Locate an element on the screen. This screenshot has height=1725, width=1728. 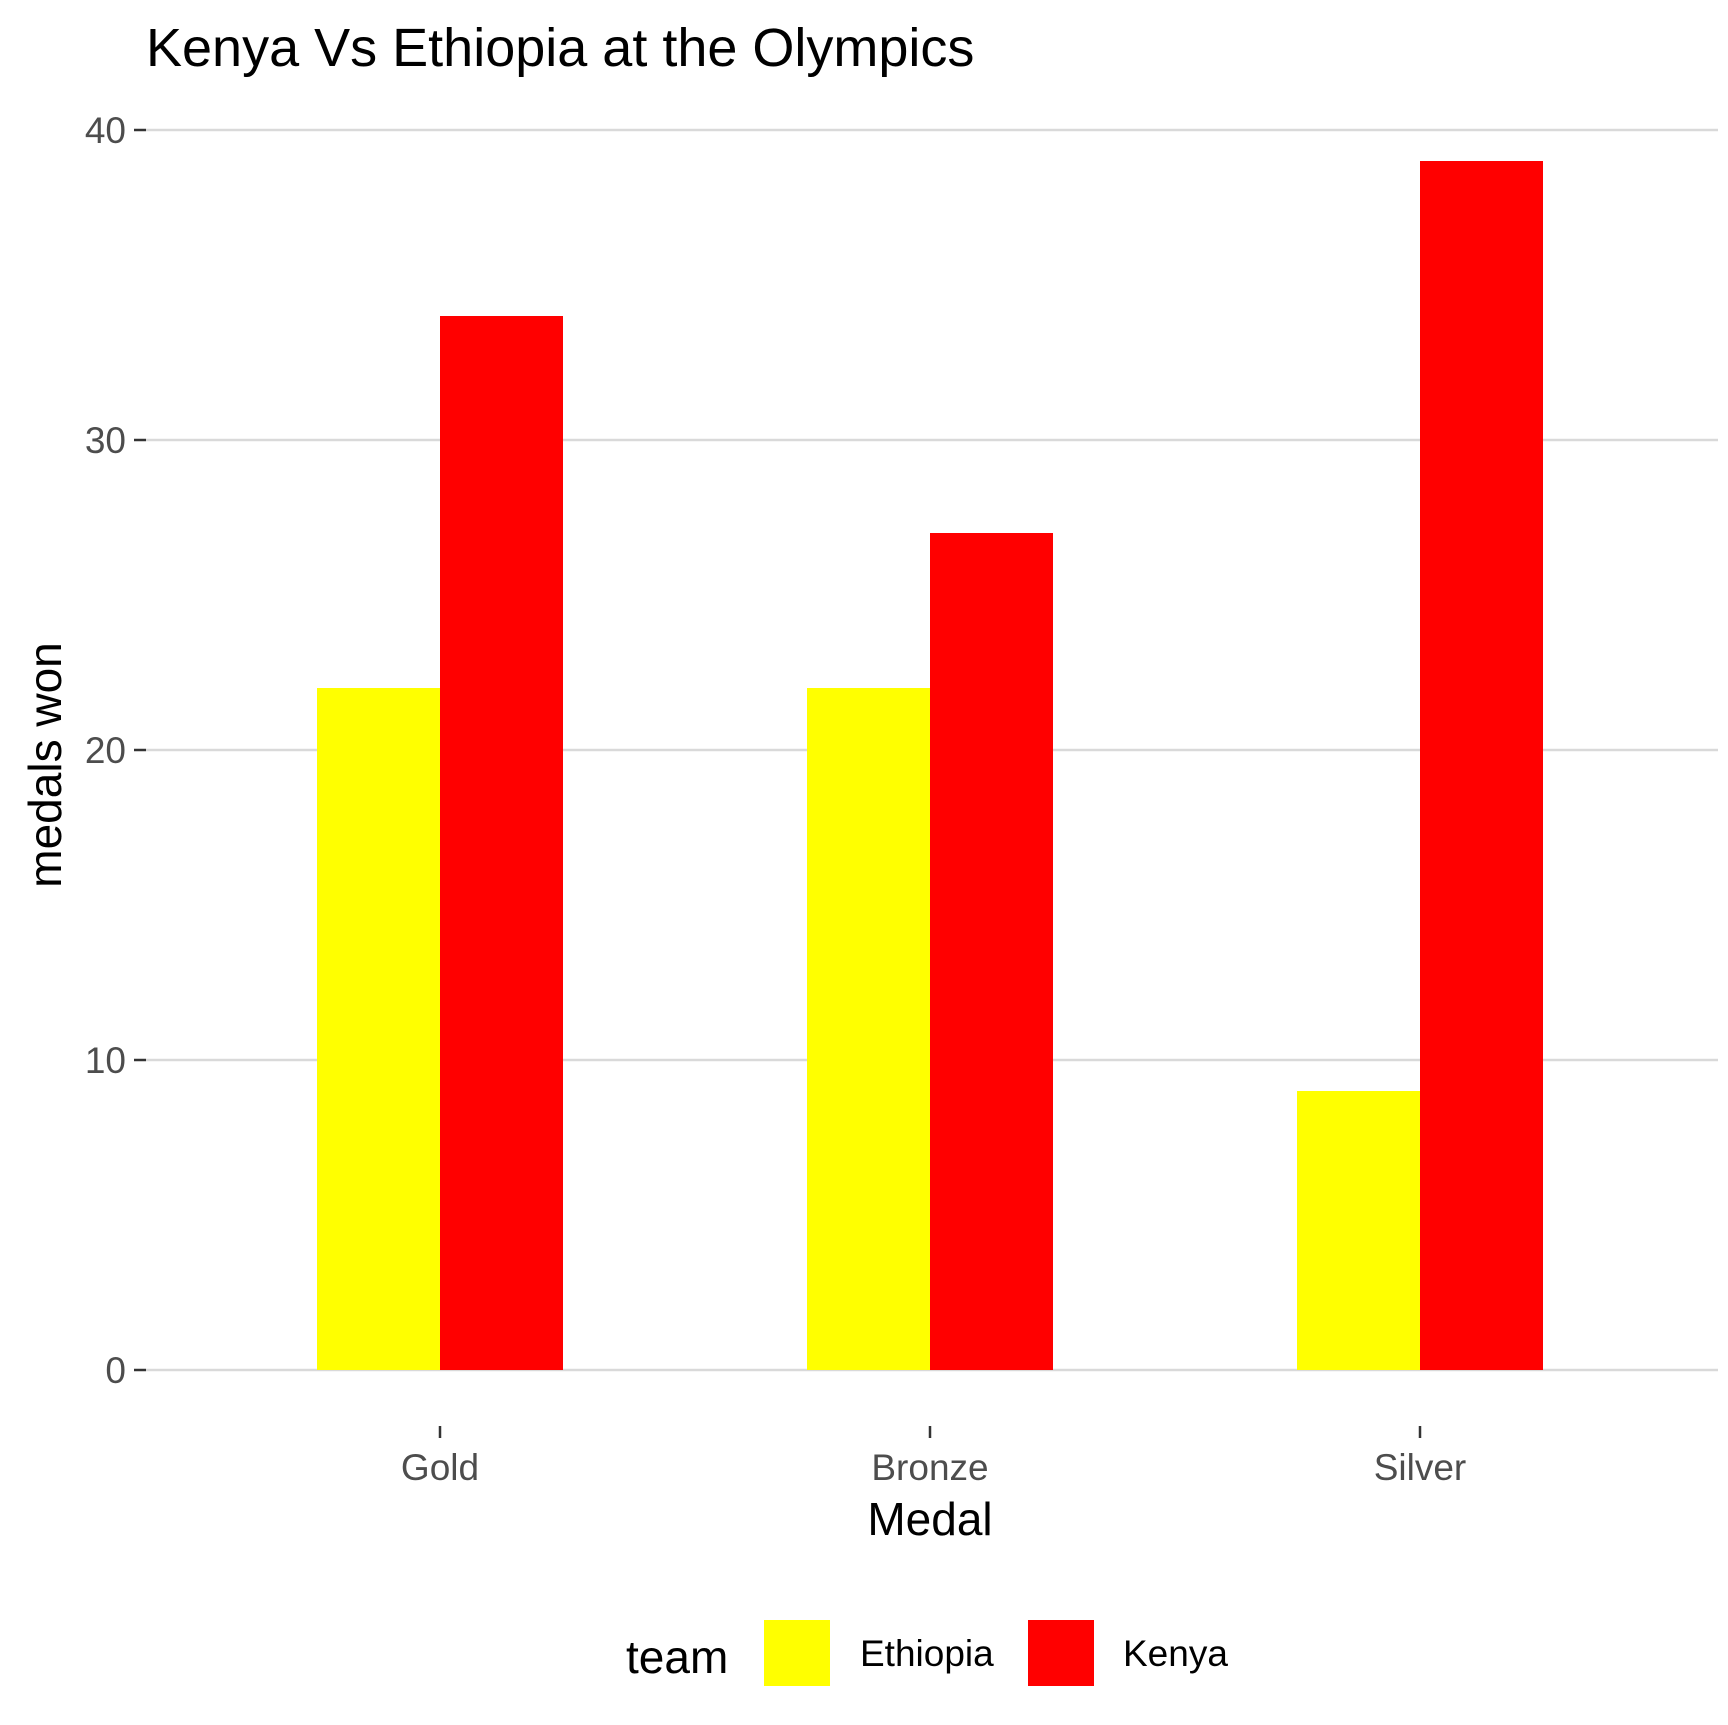
y-tick-label: 20 is located at coordinates (105, 750).